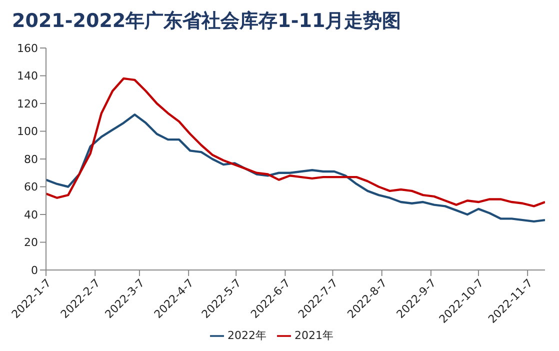 The width and height of the screenshot is (559, 351). What do you see at coordinates (27, 131) in the screenshot?
I see `y-tick-label: 100` at bounding box center [27, 131].